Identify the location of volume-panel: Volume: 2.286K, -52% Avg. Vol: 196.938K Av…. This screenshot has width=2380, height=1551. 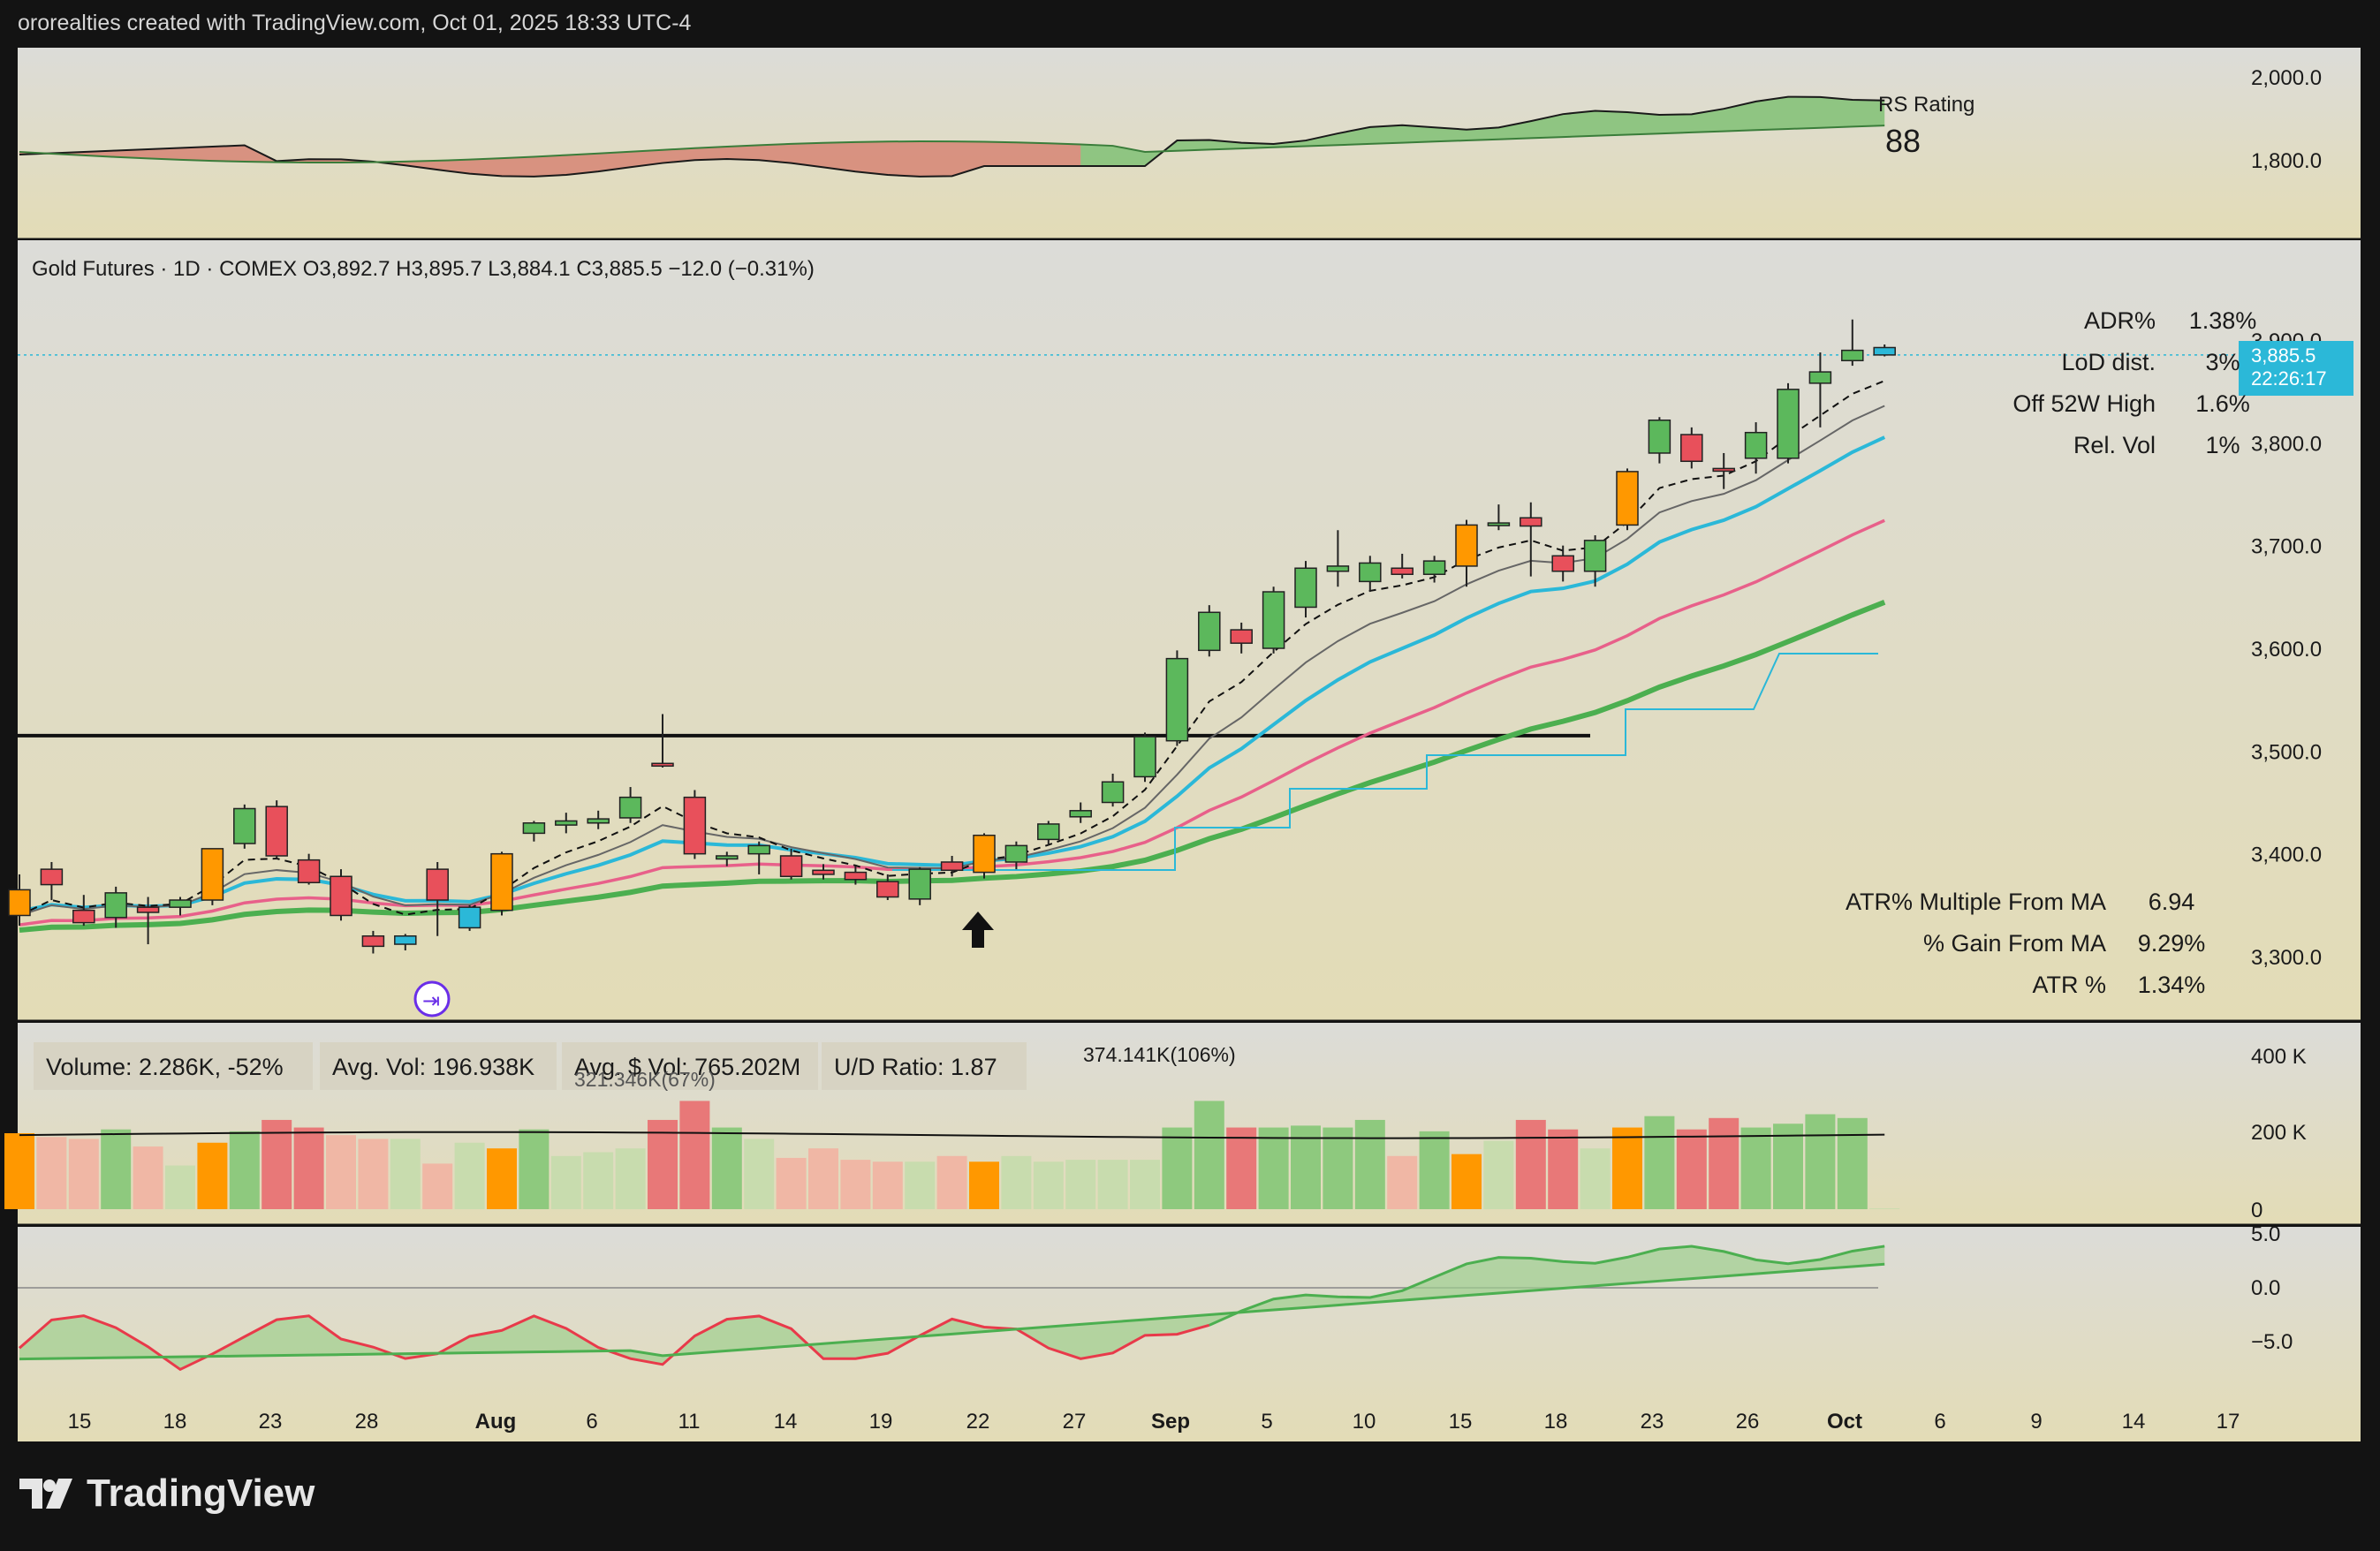
(1182, 1125).